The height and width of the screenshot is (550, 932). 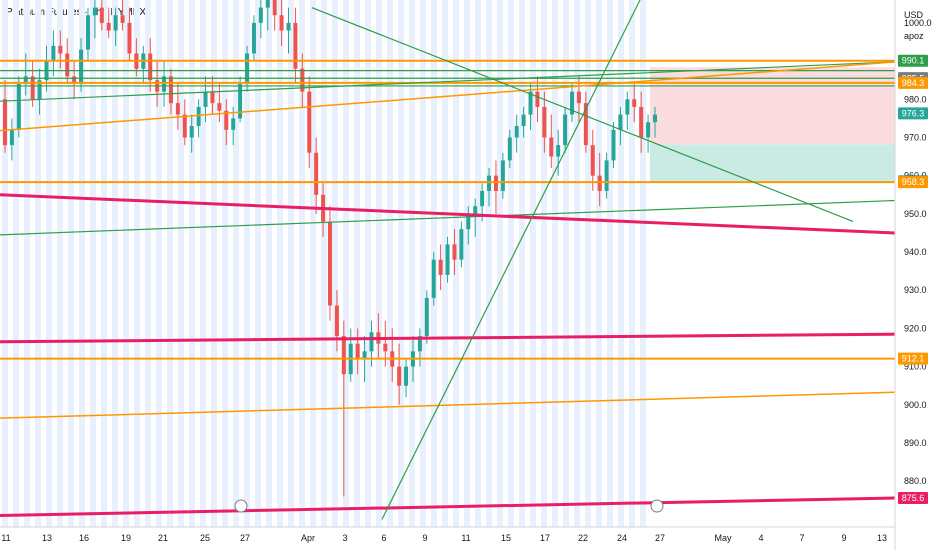 I want to click on y-tick-label: 890.0, so click(x=915, y=443).